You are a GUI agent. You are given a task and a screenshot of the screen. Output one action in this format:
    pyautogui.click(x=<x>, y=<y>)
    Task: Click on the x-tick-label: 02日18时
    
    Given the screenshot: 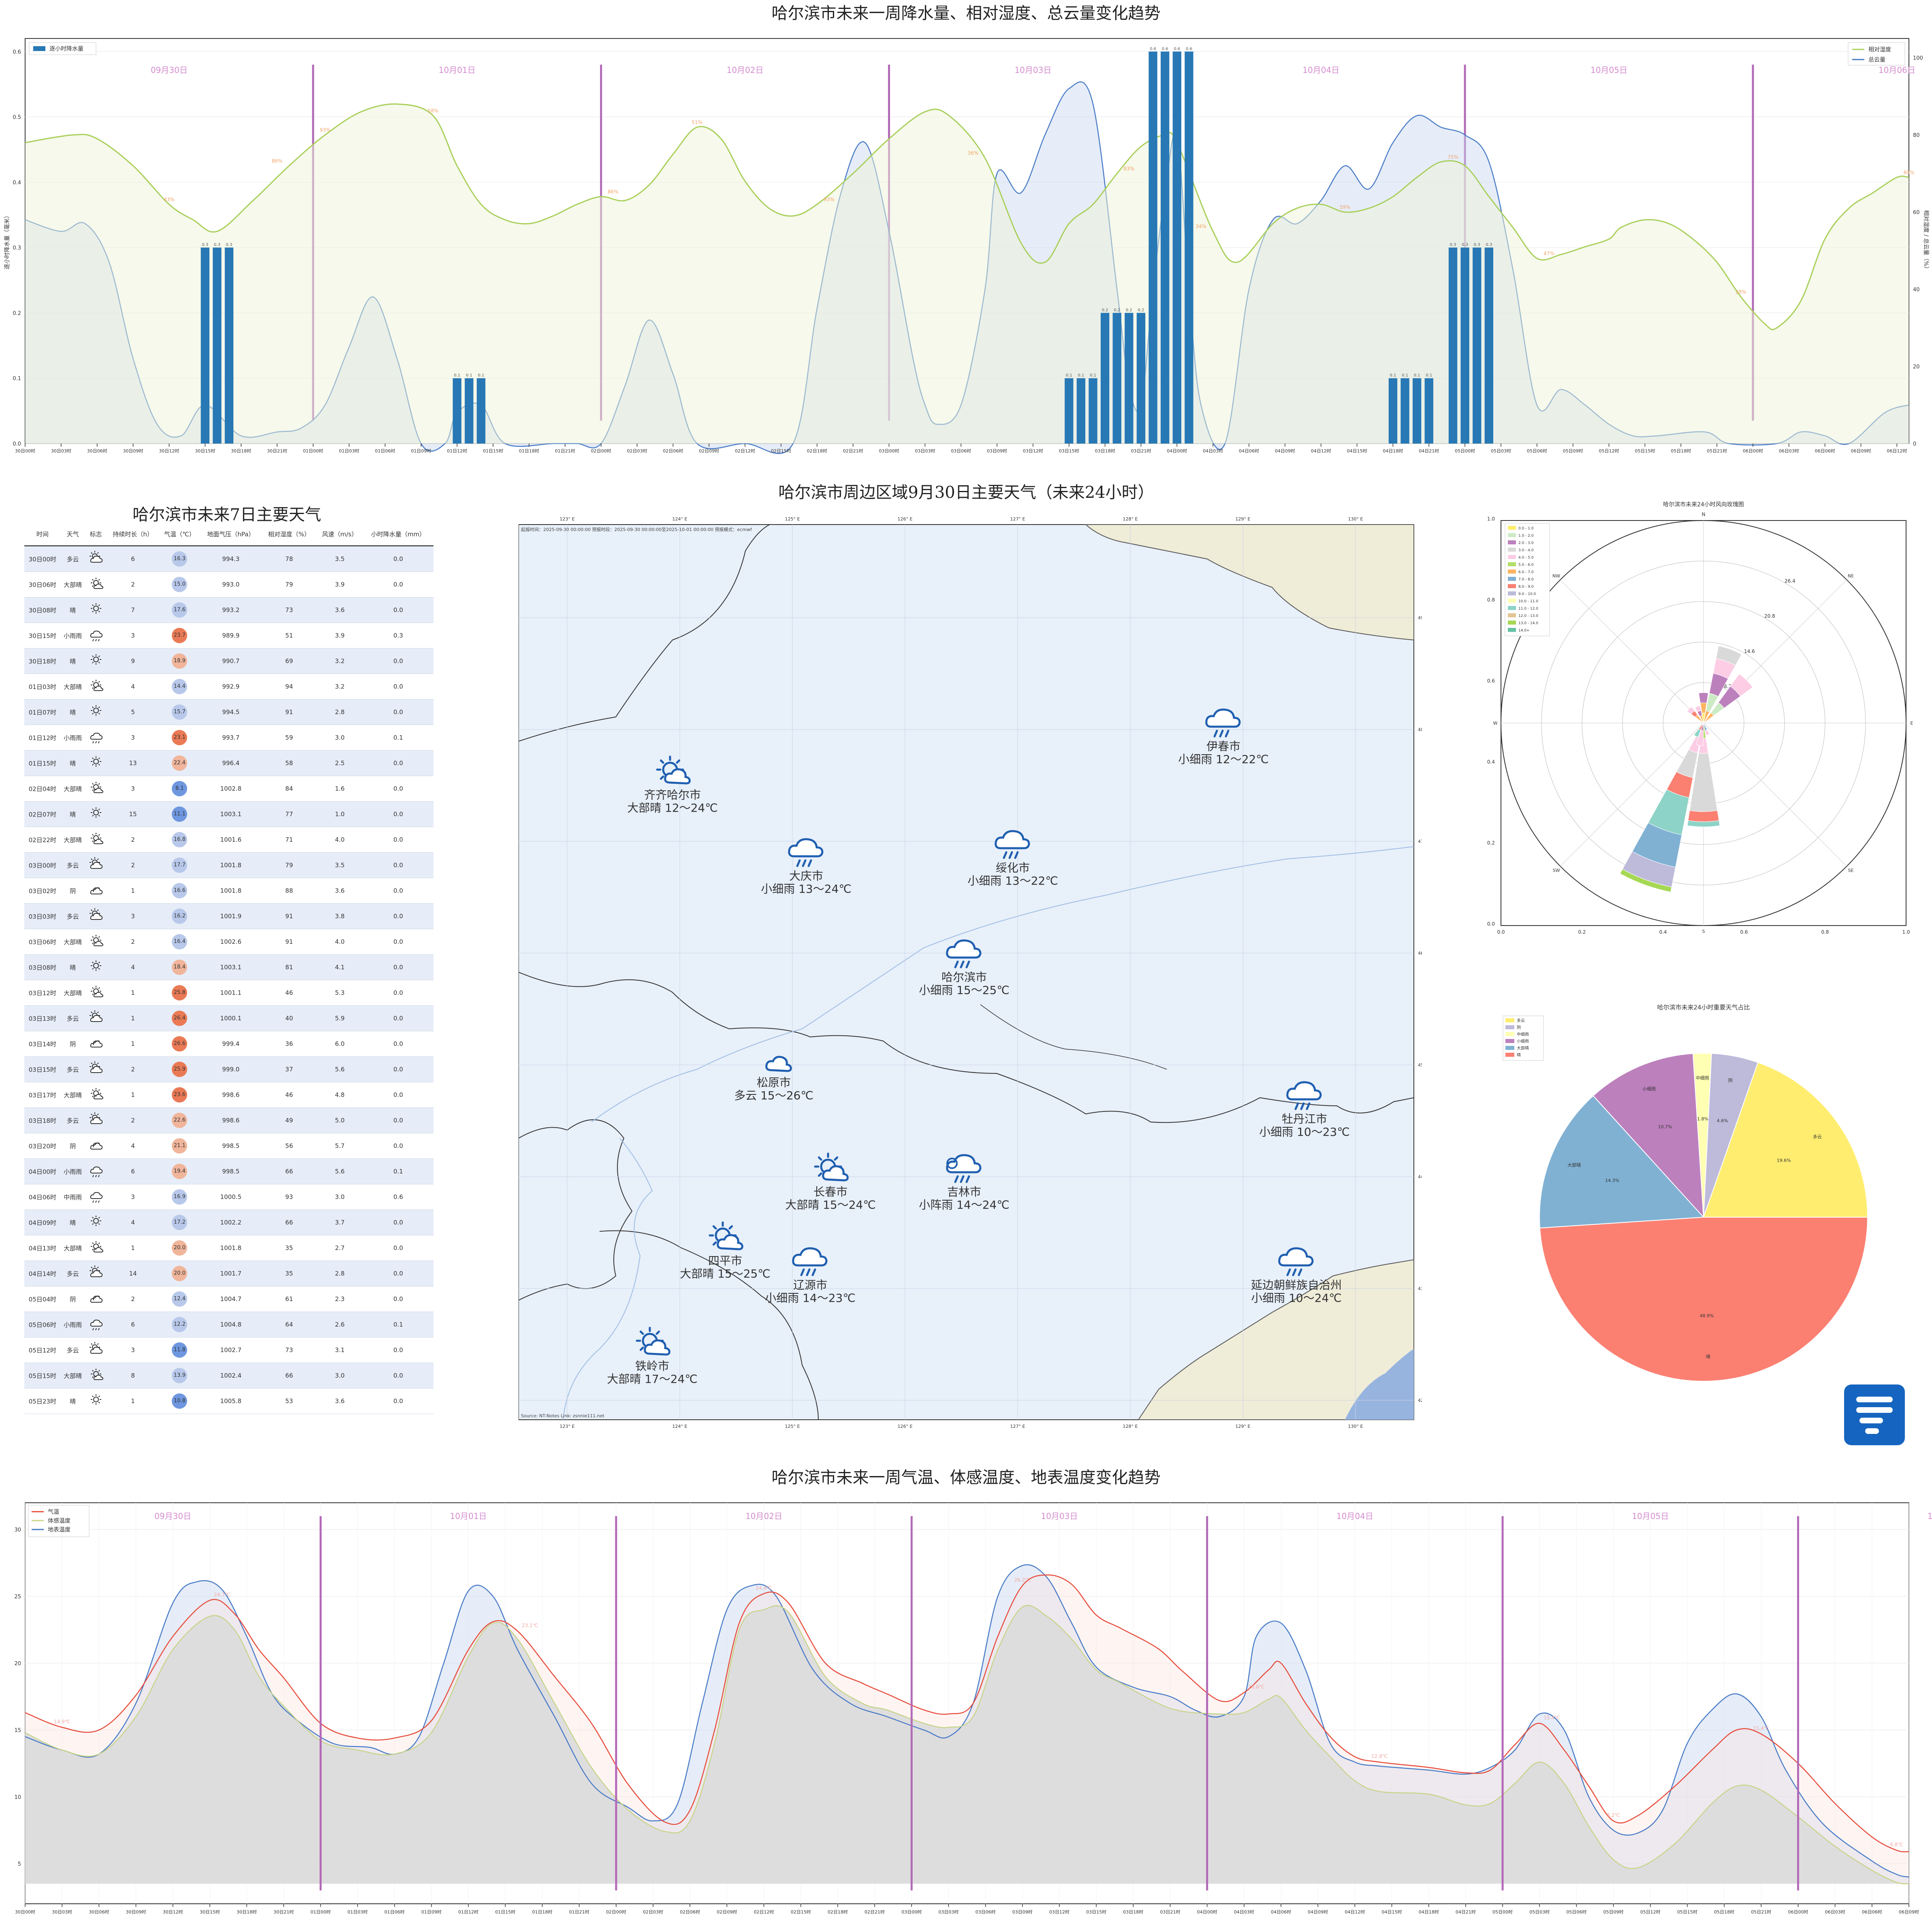 What is the action you would take?
    pyautogui.click(x=838, y=1912)
    